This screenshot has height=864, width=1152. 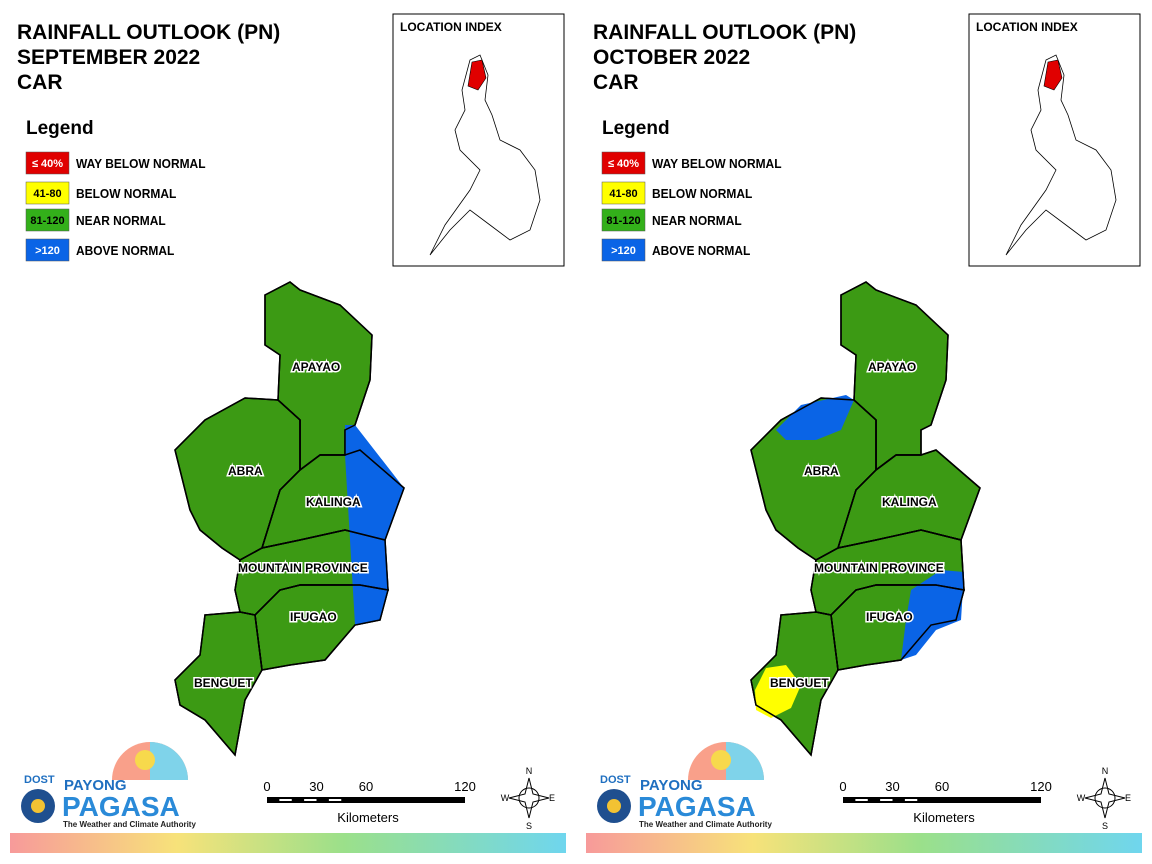 What do you see at coordinates (671, 57) in the screenshot?
I see `title-line: OCTOBER 2022` at bounding box center [671, 57].